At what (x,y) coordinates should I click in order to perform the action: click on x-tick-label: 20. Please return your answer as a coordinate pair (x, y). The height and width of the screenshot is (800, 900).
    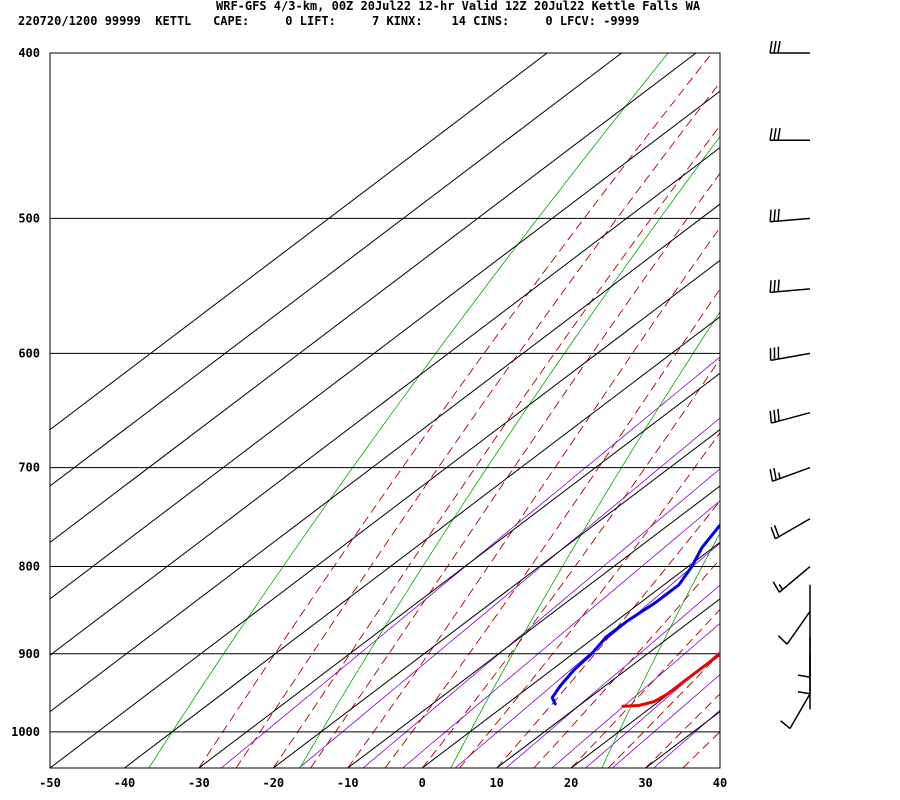
    Looking at the image, I should click on (571, 783).